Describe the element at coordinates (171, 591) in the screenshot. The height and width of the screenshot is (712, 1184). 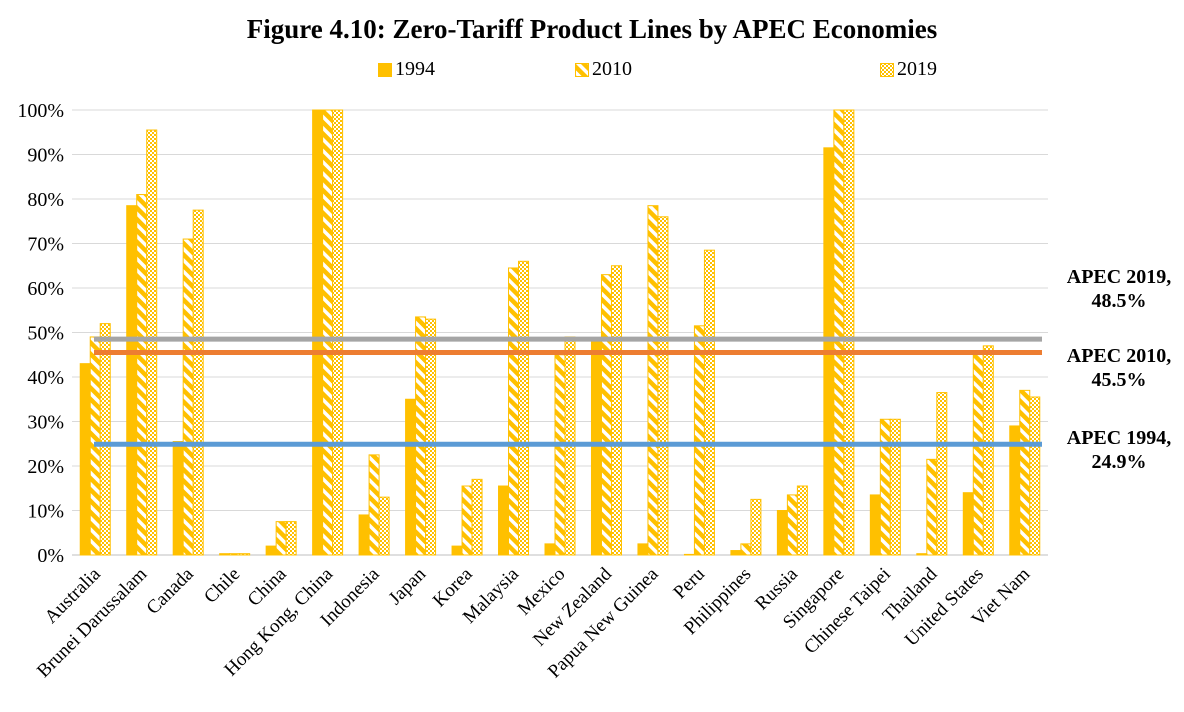
I see `x-tick-label: Canada` at that location.